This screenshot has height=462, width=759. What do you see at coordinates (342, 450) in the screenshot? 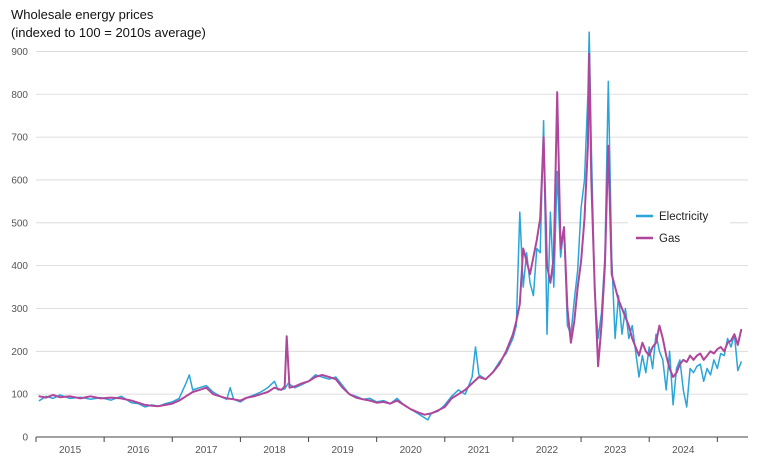
I see `x-tick-label: 2019` at bounding box center [342, 450].